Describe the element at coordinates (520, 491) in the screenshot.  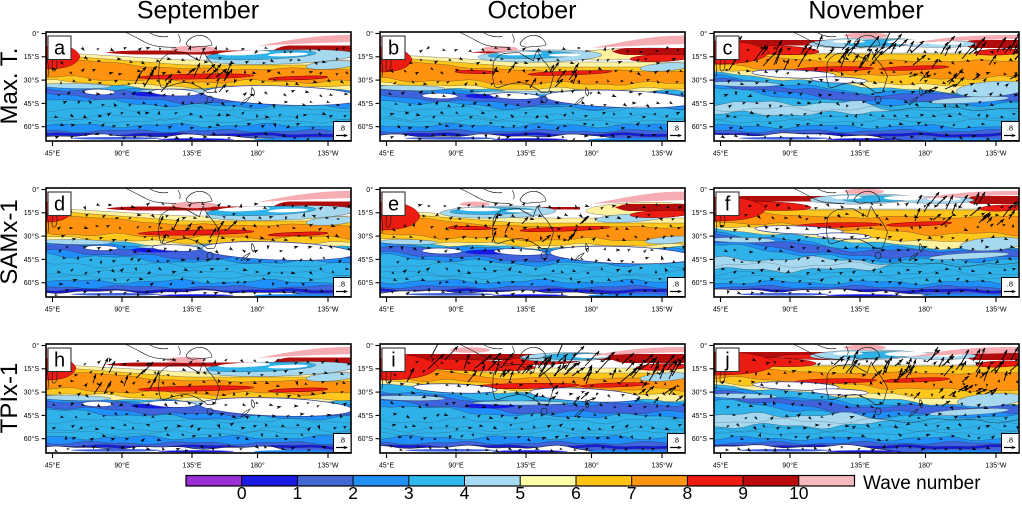
I see `svg-text: 5` at that location.